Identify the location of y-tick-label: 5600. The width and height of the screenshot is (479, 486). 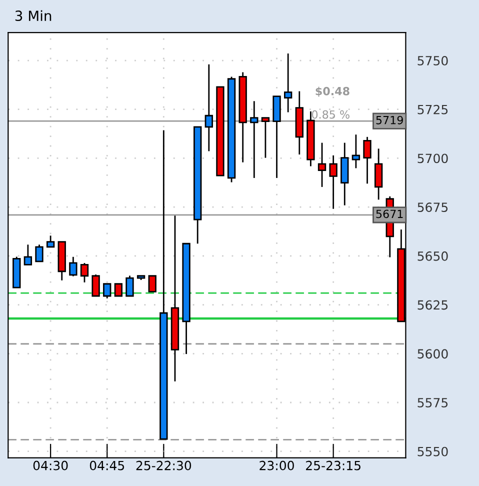
(433, 354).